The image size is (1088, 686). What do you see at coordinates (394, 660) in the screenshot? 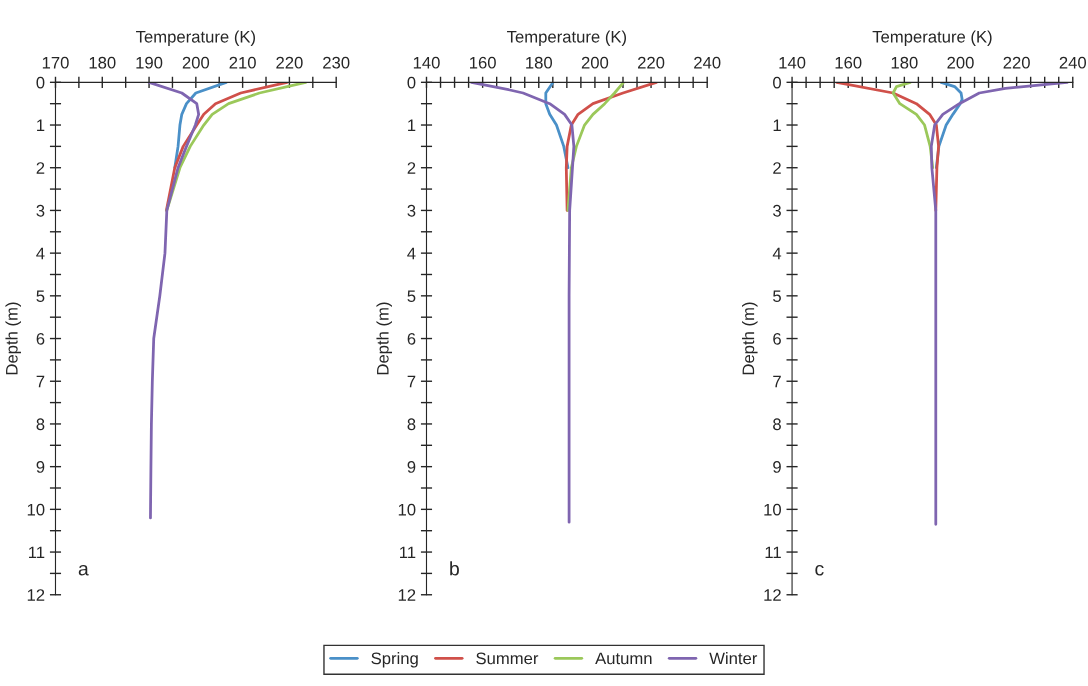
I see `legend-label: Spring` at bounding box center [394, 660].